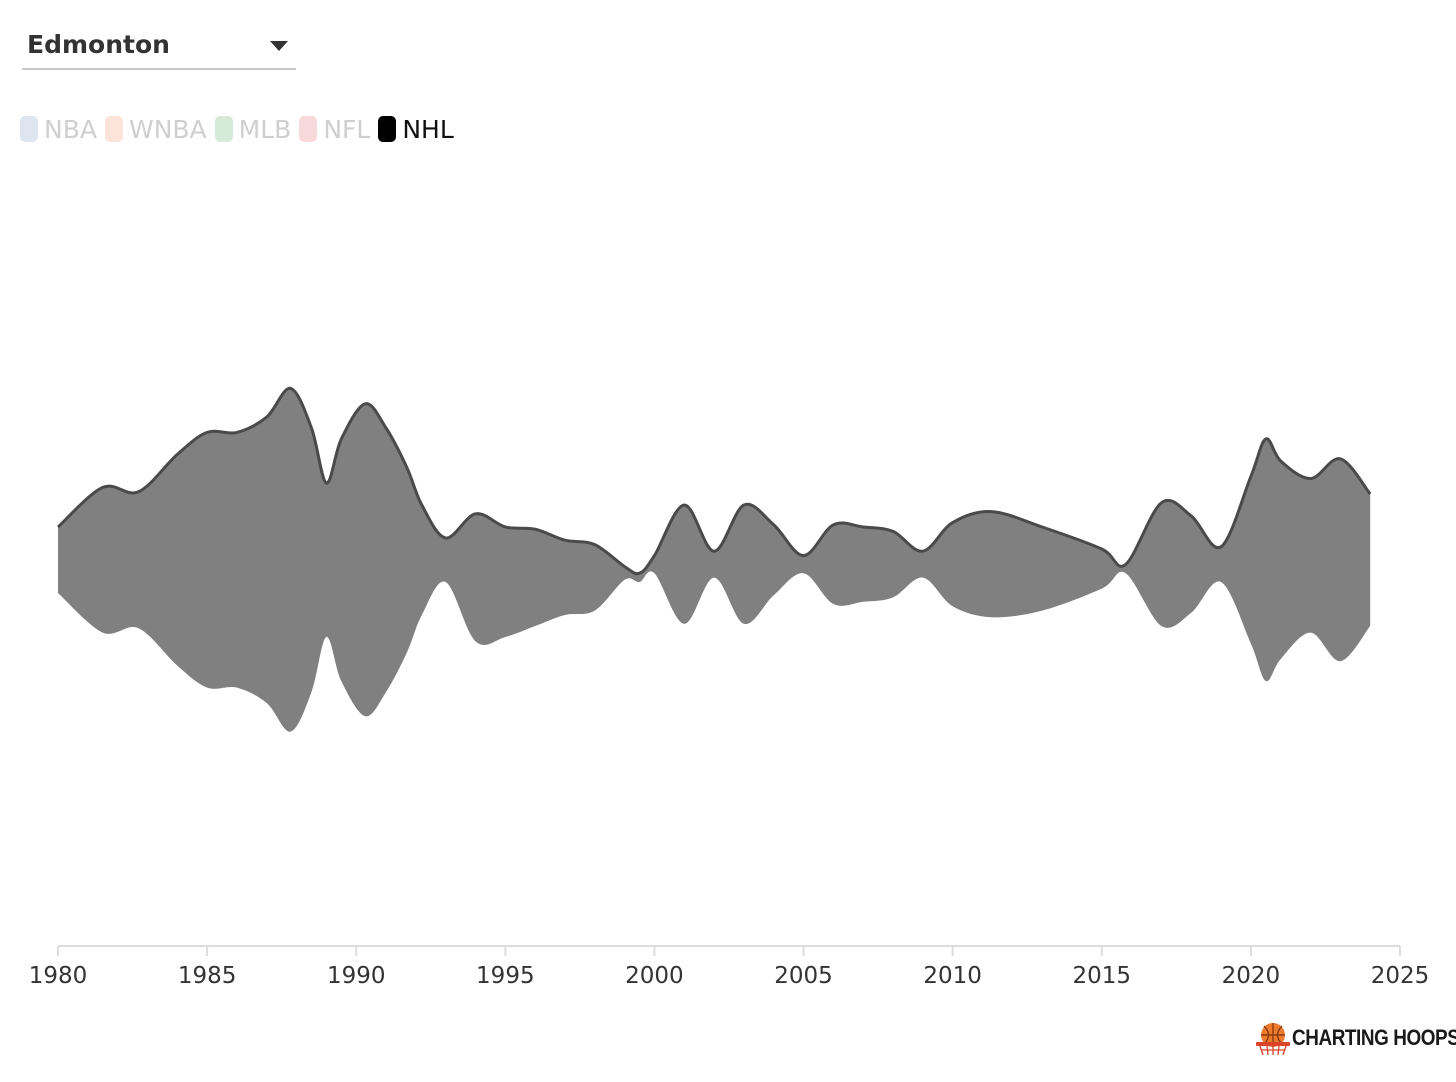 The image size is (1456, 1082). Describe the element at coordinates (428, 129) in the screenshot. I see `legend-label-nhl: NHL` at that location.